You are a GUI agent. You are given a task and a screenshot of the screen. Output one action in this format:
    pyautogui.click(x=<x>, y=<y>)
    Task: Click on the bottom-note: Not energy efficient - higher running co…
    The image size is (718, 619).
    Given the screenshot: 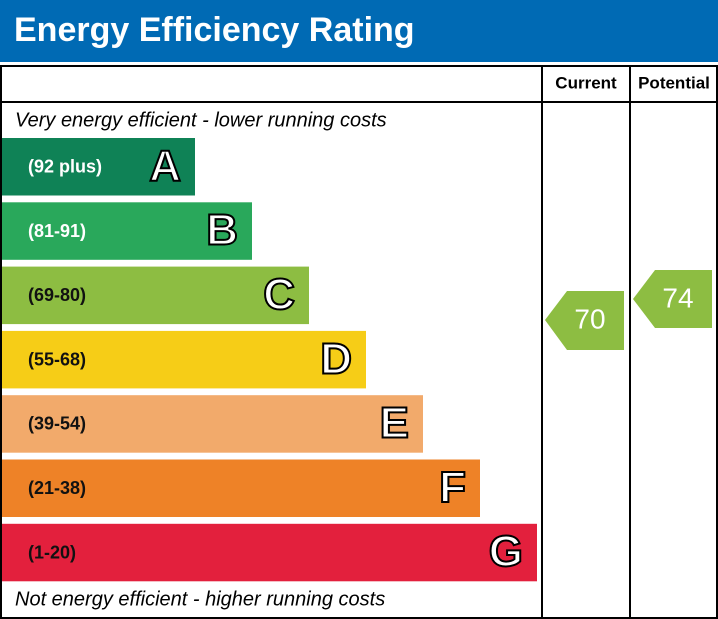 What is the action you would take?
    pyautogui.click(x=200, y=599)
    